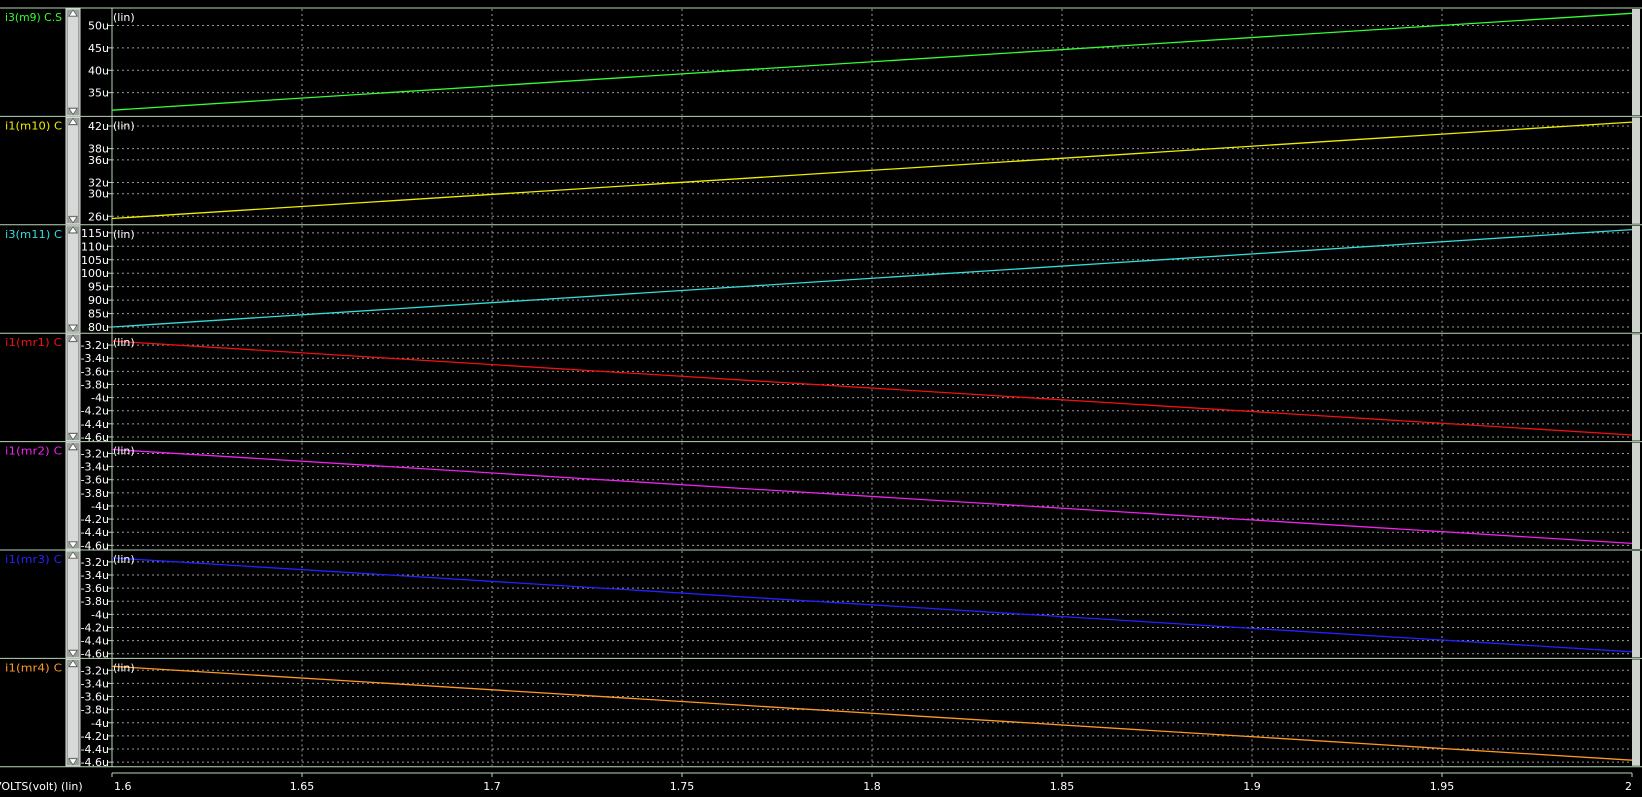 This screenshot has width=1642, height=797. Describe the element at coordinates (33, 559) in the screenshot. I see `signal-name-label: i1(mr3) C` at that location.